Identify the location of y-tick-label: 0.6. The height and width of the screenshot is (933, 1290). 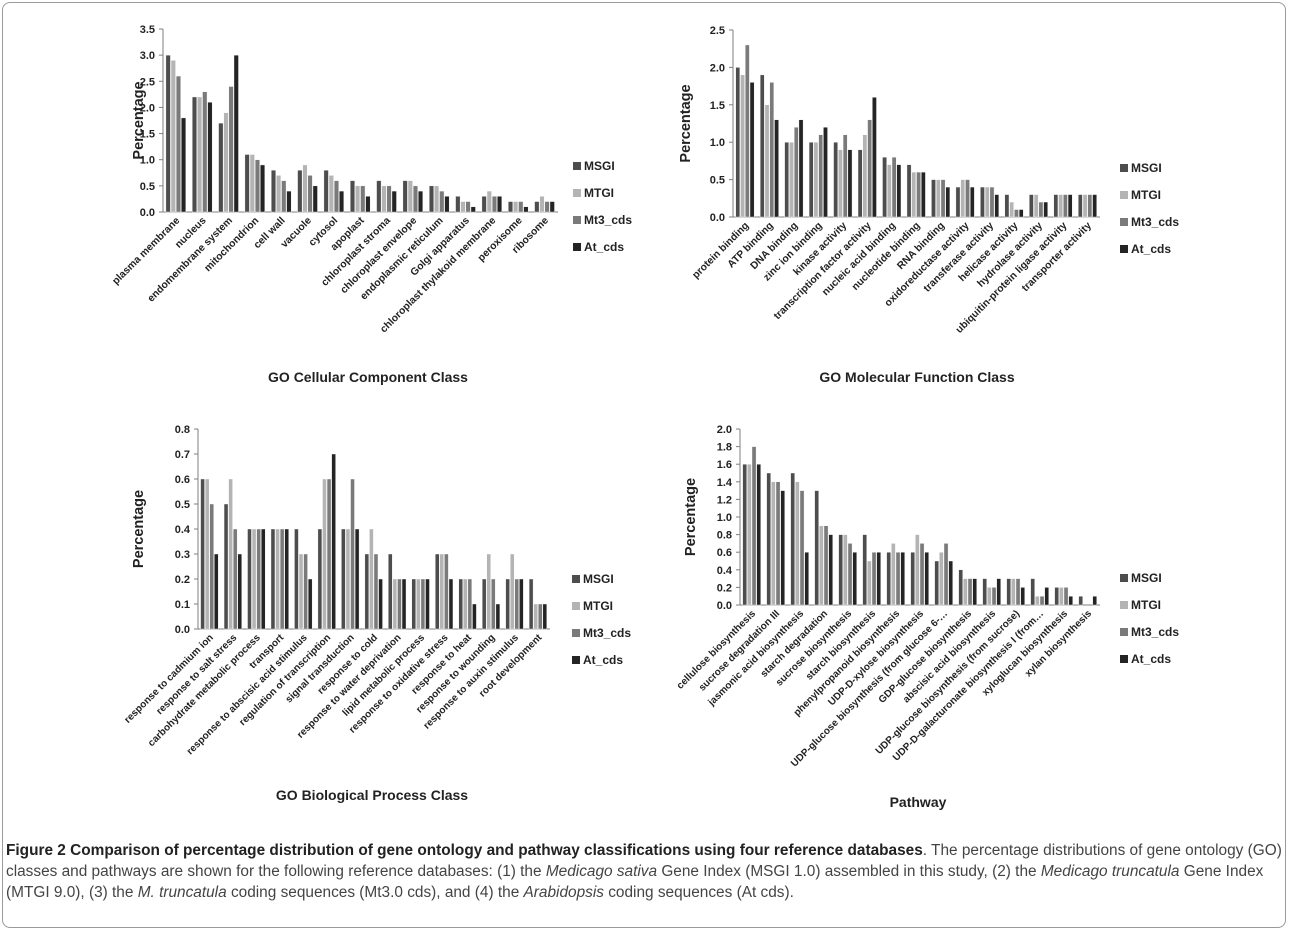
(724, 553).